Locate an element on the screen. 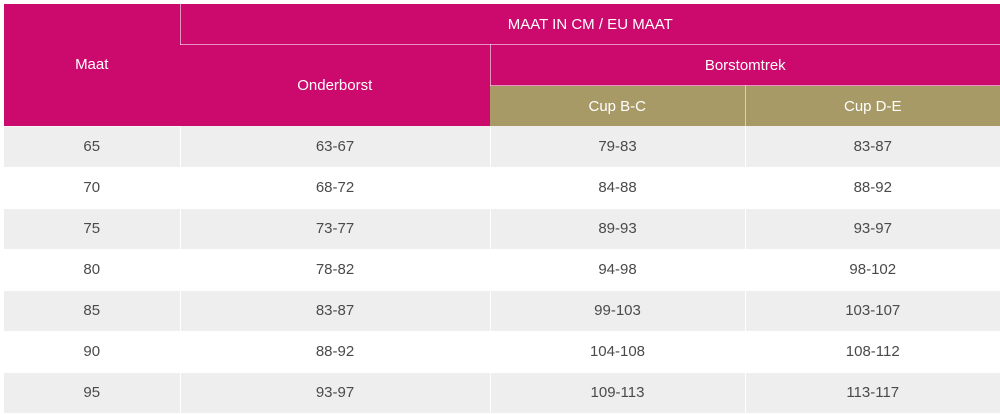 The height and width of the screenshot is (414, 1000). header-borstomtrek: Borstomtrek is located at coordinates (744, 65).